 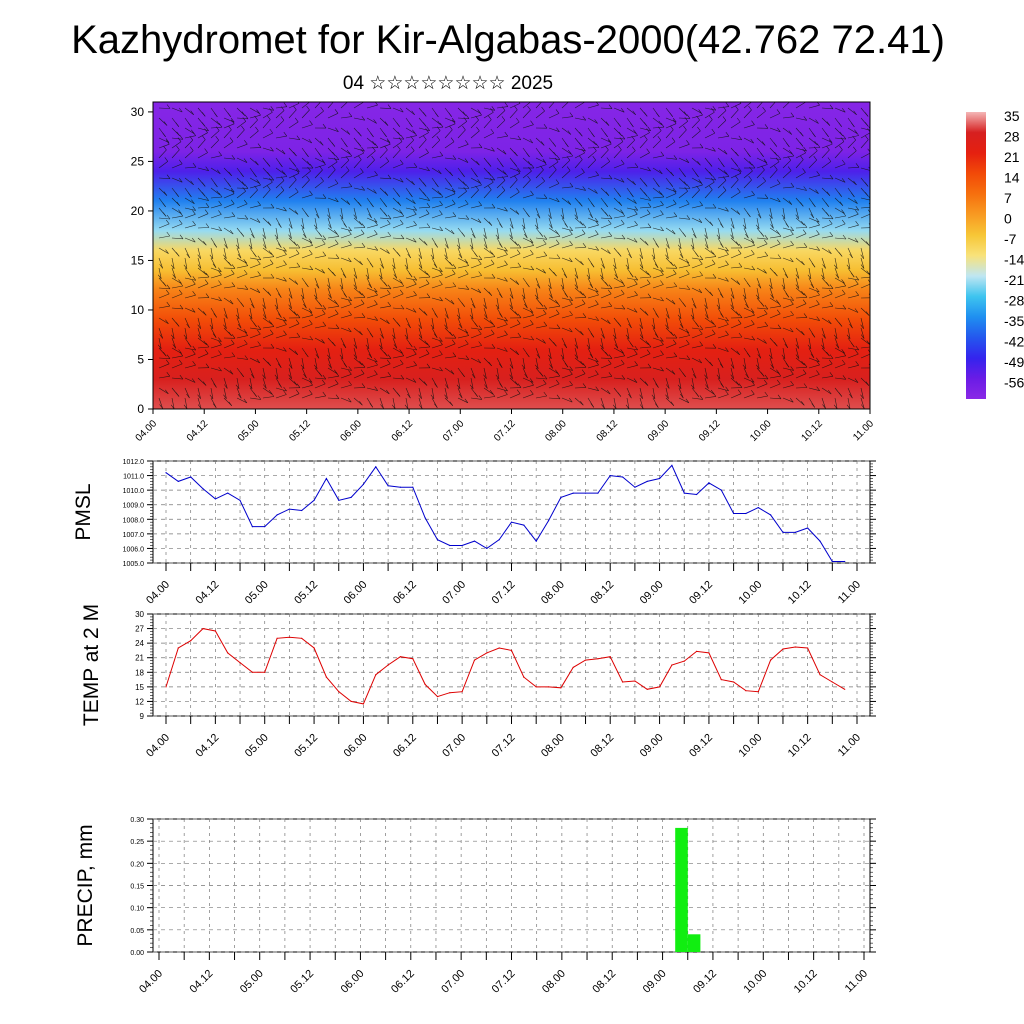 What do you see at coordinates (553, 746) in the screenshot?
I see `x-tick-label: 08.00` at bounding box center [553, 746].